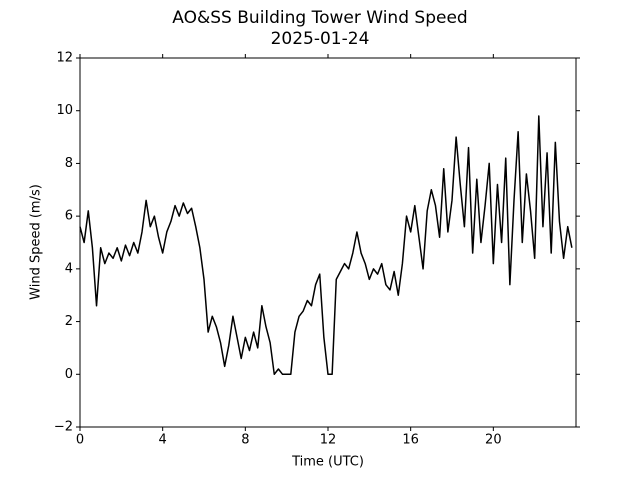  Describe the element at coordinates (69, 216) in the screenshot. I see `y-tick-label: 6` at that location.